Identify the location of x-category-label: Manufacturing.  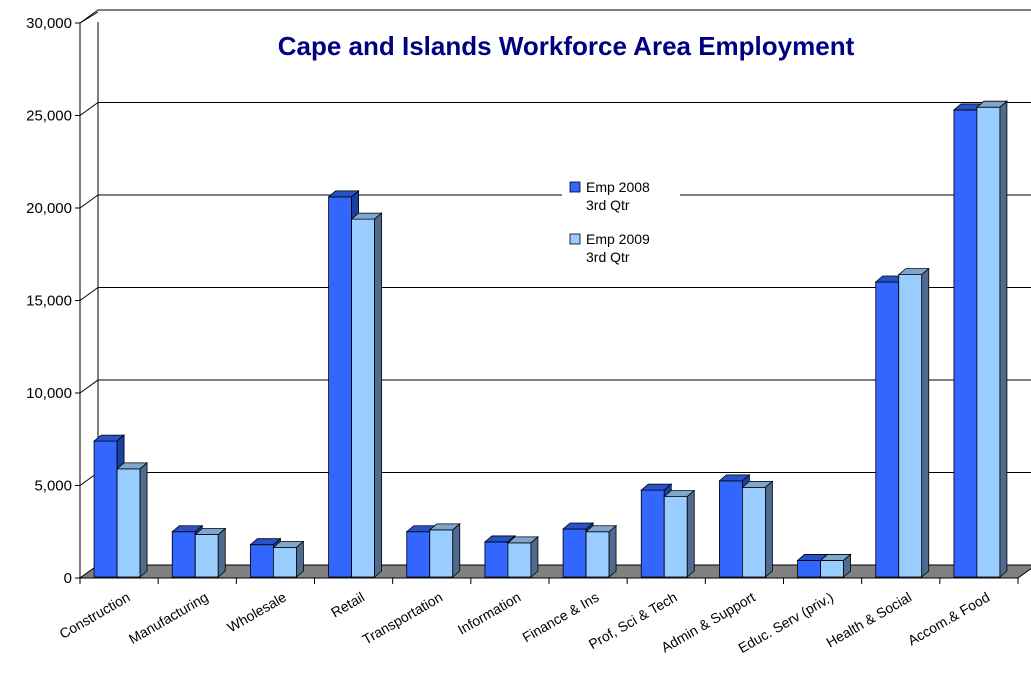
(168, 618).